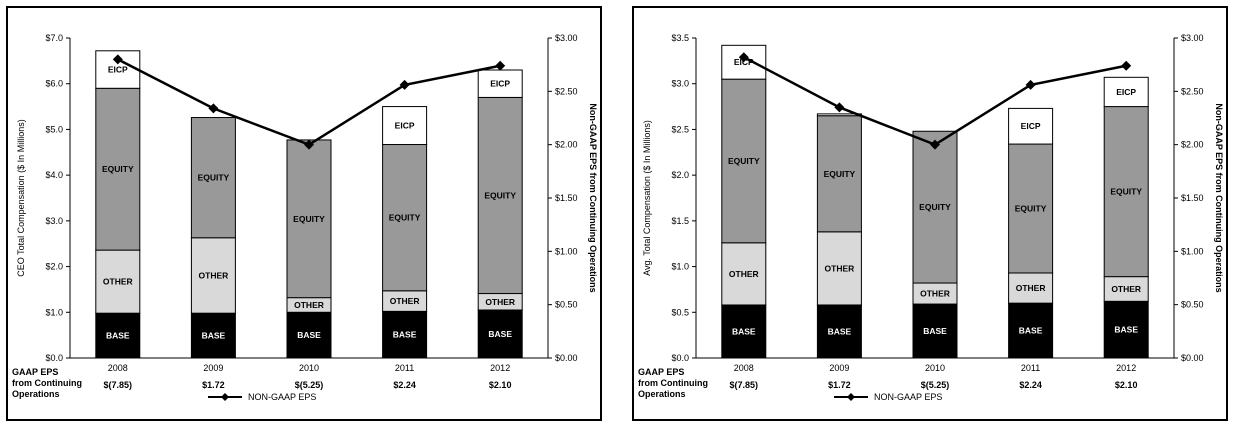 The height and width of the screenshot is (427, 1238). I want to click on x-tick-label: 2010, so click(935, 368).